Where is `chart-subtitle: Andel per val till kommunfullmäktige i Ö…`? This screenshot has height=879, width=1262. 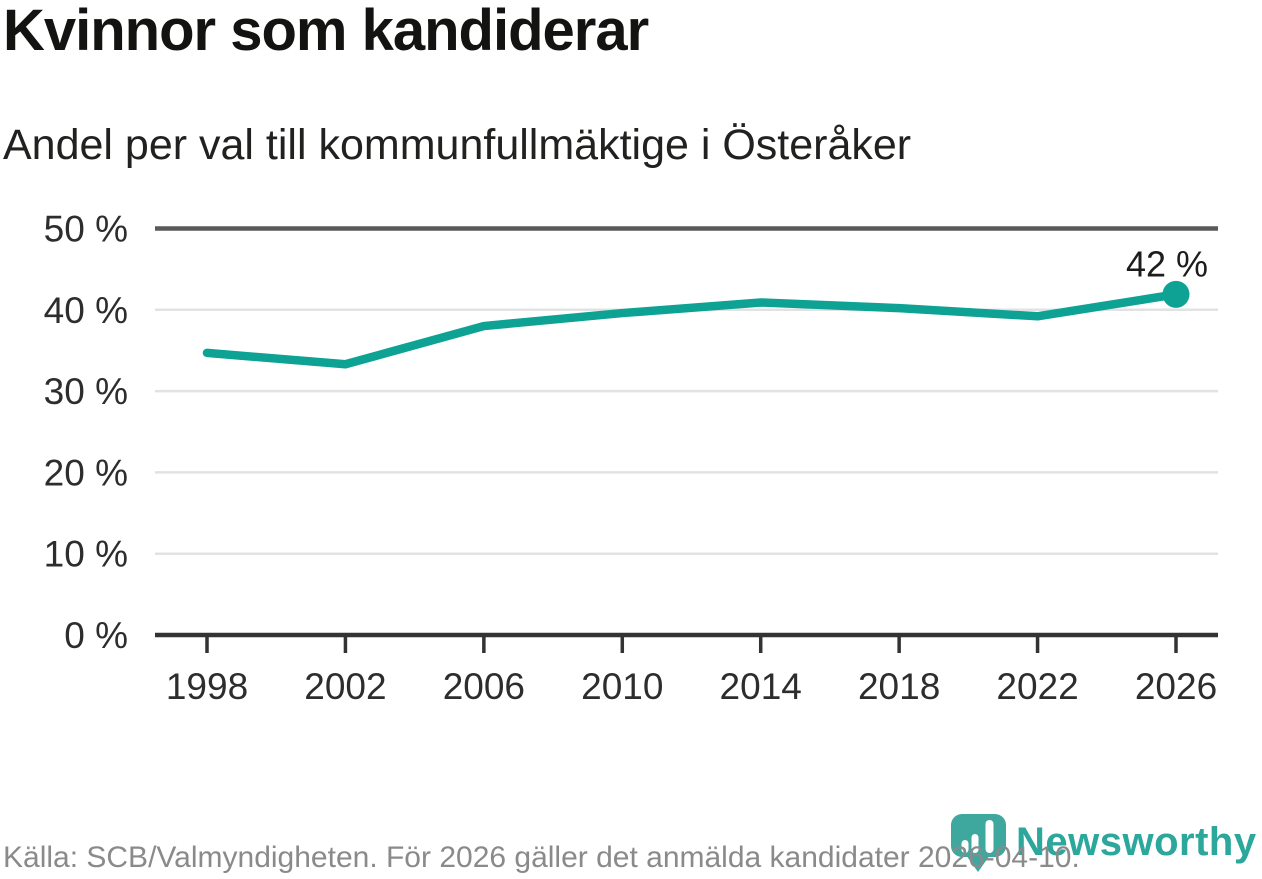
chart-subtitle: Andel per val till kommunfullmäktige i Ö… is located at coordinates (457, 145).